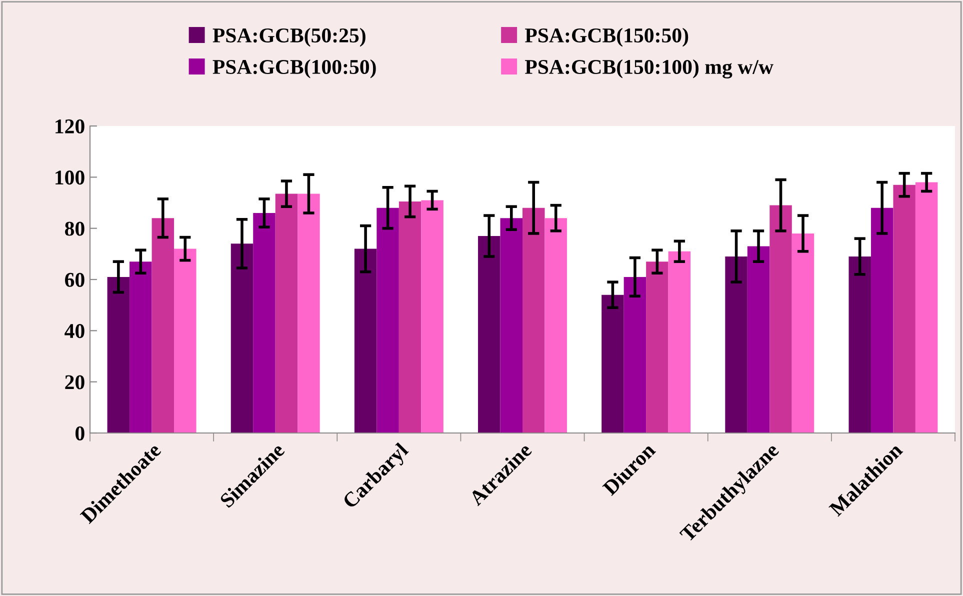 The image size is (963, 596). What do you see at coordinates (80, 433) in the screenshot?
I see `y-tick-label: 0` at bounding box center [80, 433].